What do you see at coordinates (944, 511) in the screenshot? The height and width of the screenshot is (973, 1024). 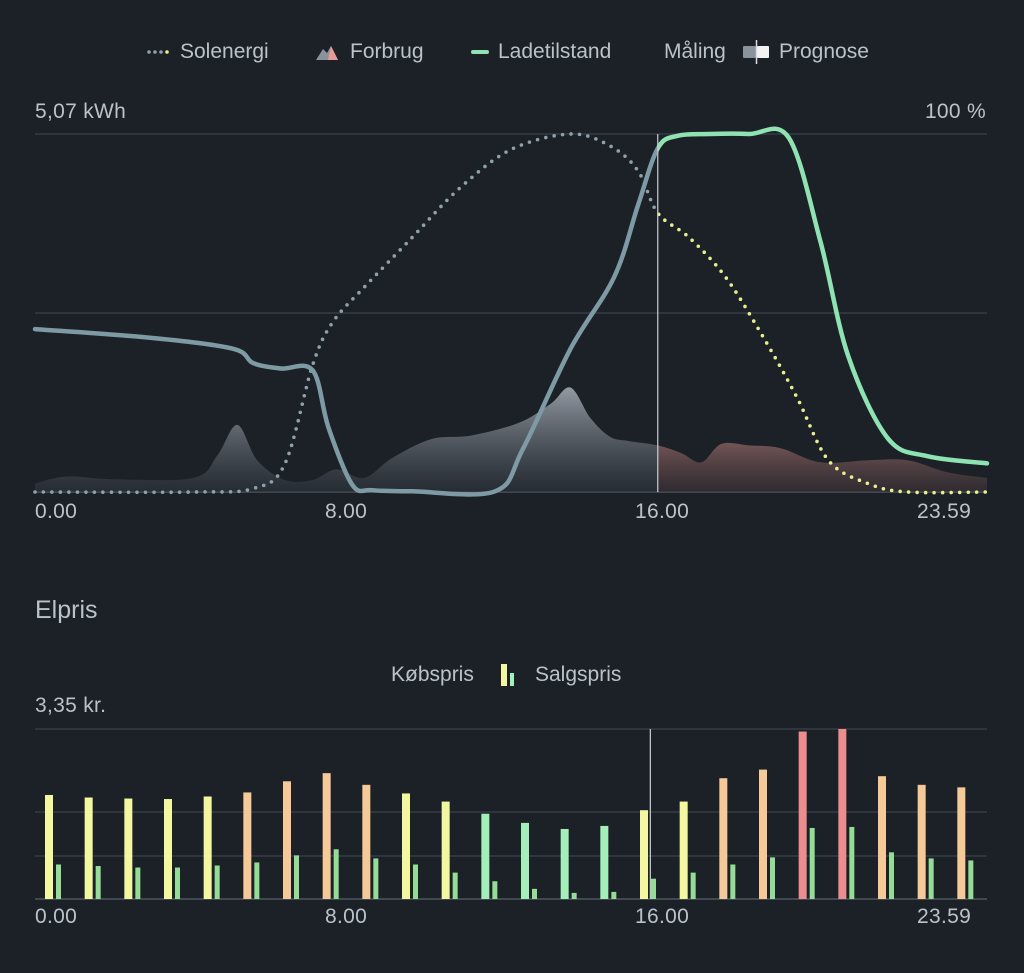 I see `energy-x-tick: 23.59` at bounding box center [944, 511].